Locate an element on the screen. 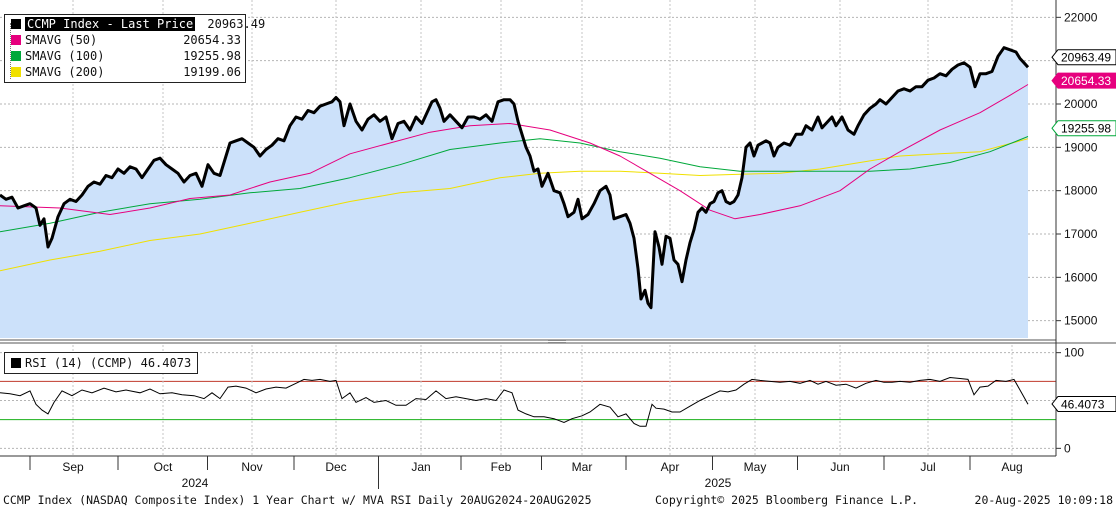 This screenshot has width=1116, height=509. x-tick-label-jun: Jun is located at coordinates (839, 467).